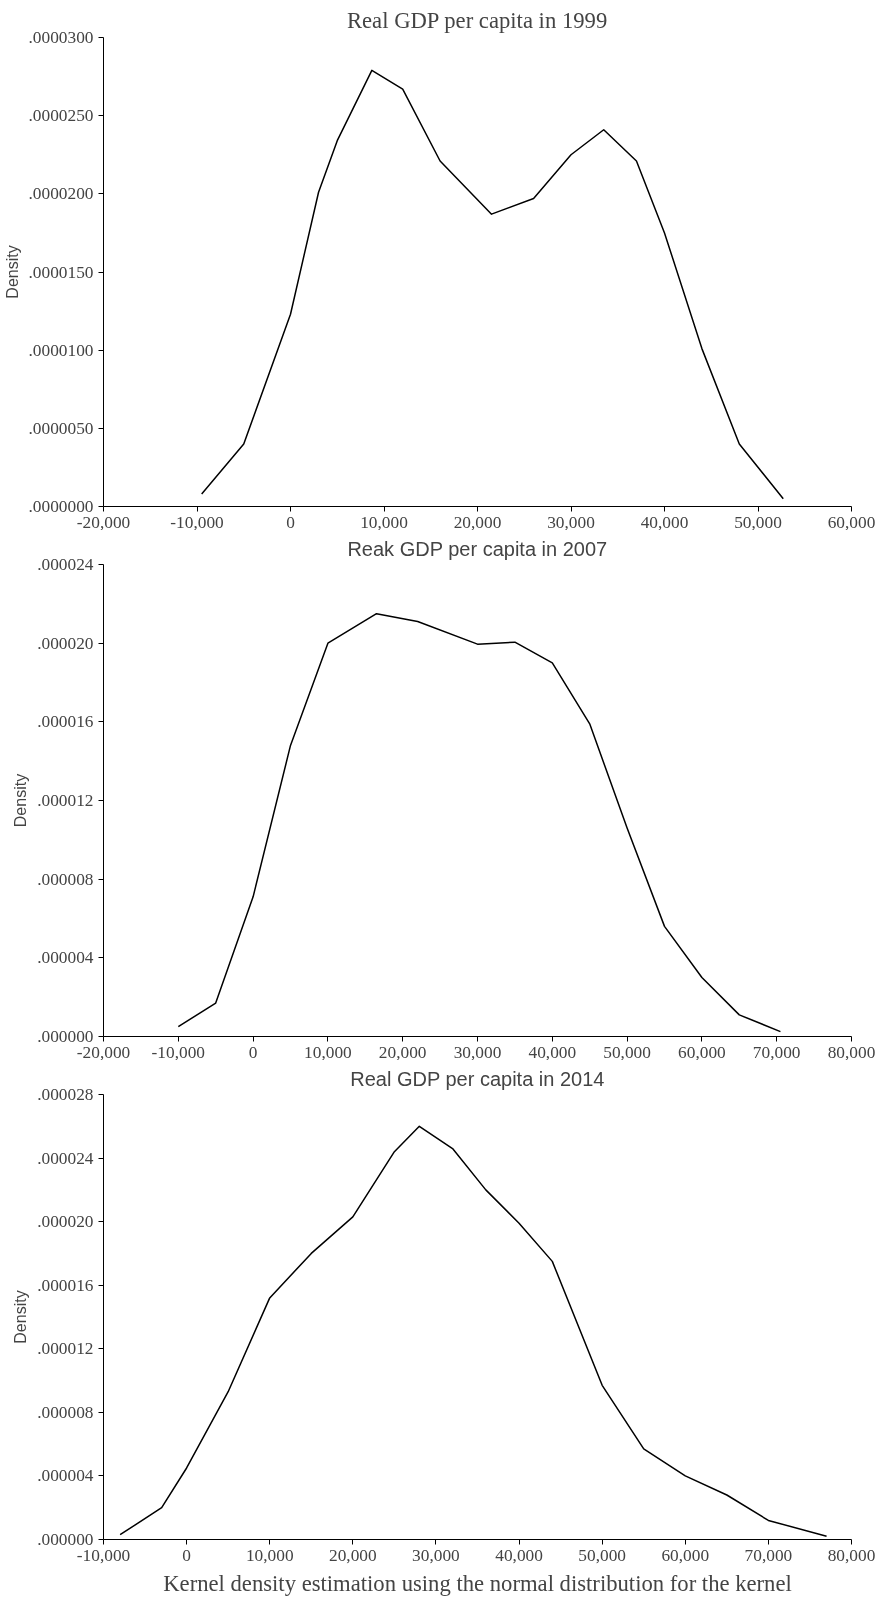 Image resolution: width=891 pixels, height=1619 pixels. Describe the element at coordinates (61, 428) in the screenshot. I see `y-tick-label: .0000050` at that location.